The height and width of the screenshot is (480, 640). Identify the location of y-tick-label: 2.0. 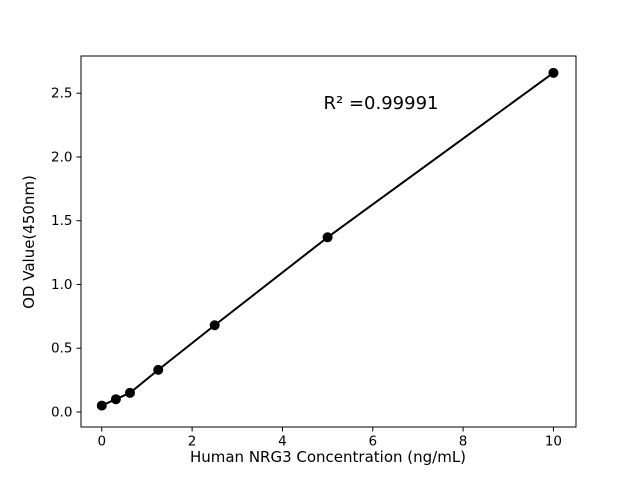
(61, 157).